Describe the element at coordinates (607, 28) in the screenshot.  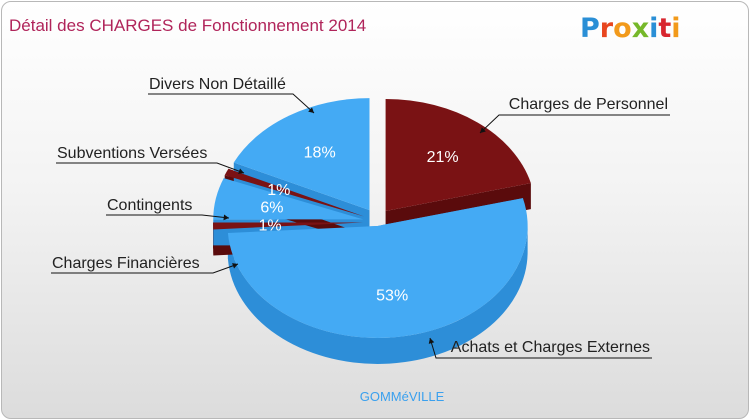
I see `logo-letter: r` at that location.